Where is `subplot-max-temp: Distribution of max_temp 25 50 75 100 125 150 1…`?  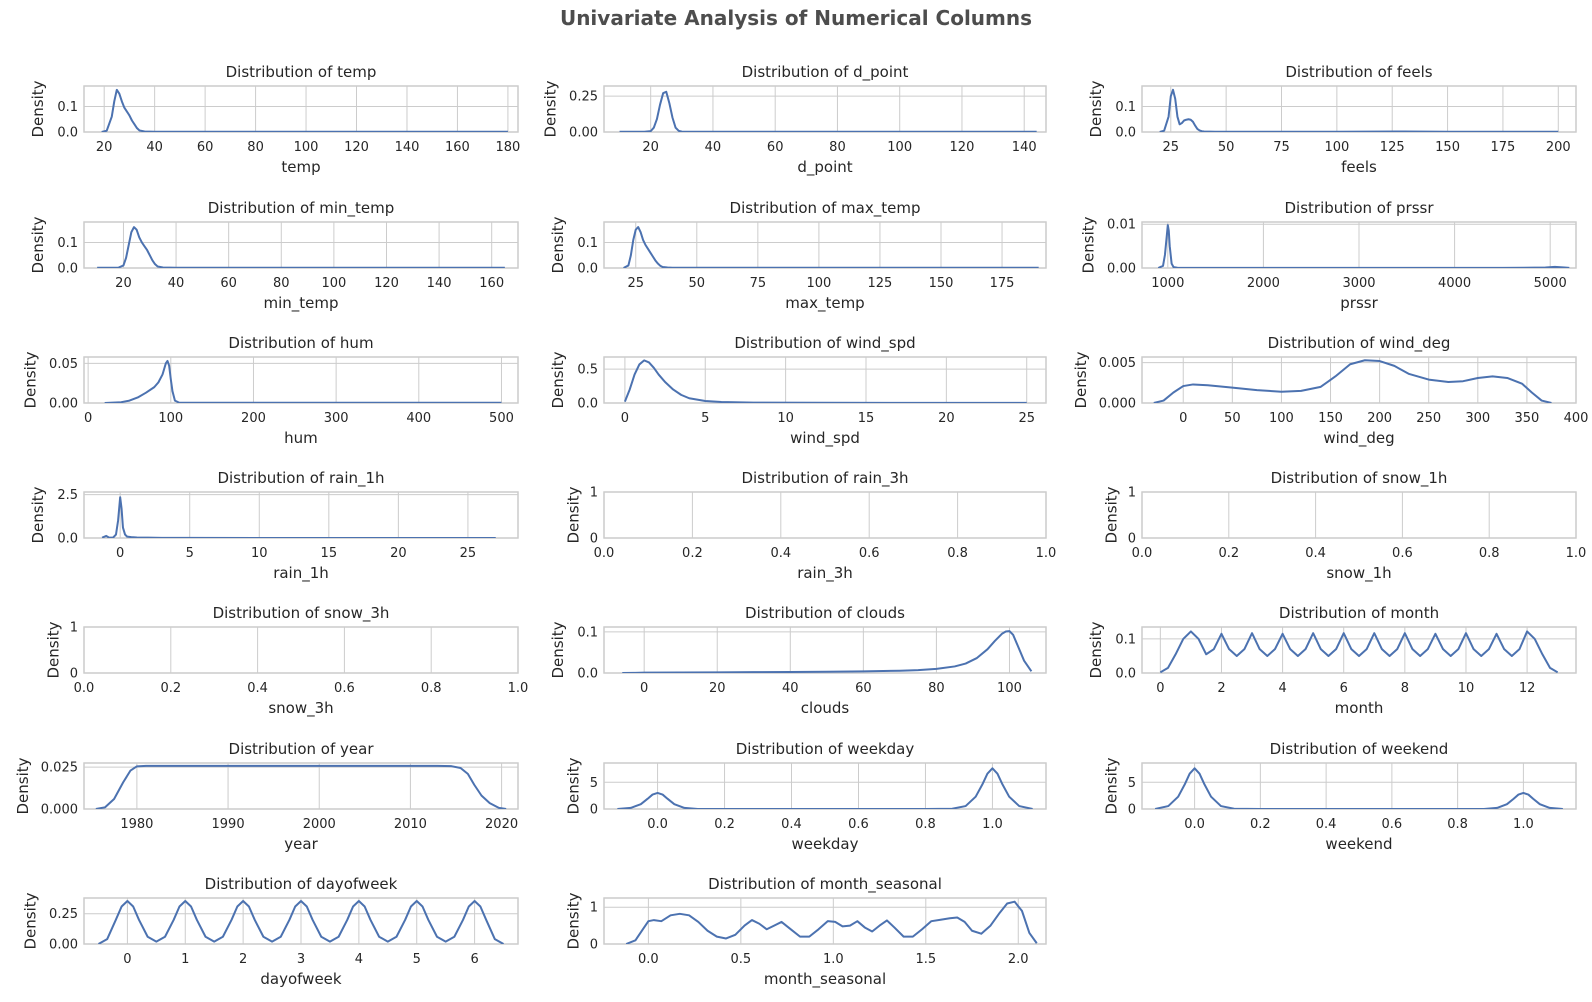
subplot-max-temp: Distribution of max_temp 25 50 75 100 125 150 1… is located at coordinates (798, 256).